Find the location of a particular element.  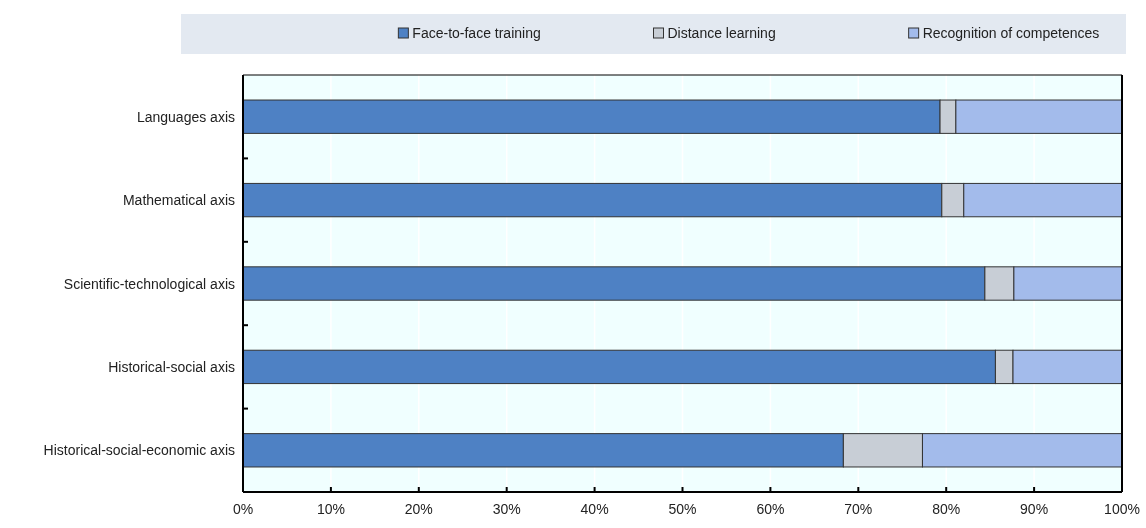

legend-label: Face-to-face training is located at coordinates (476, 33).